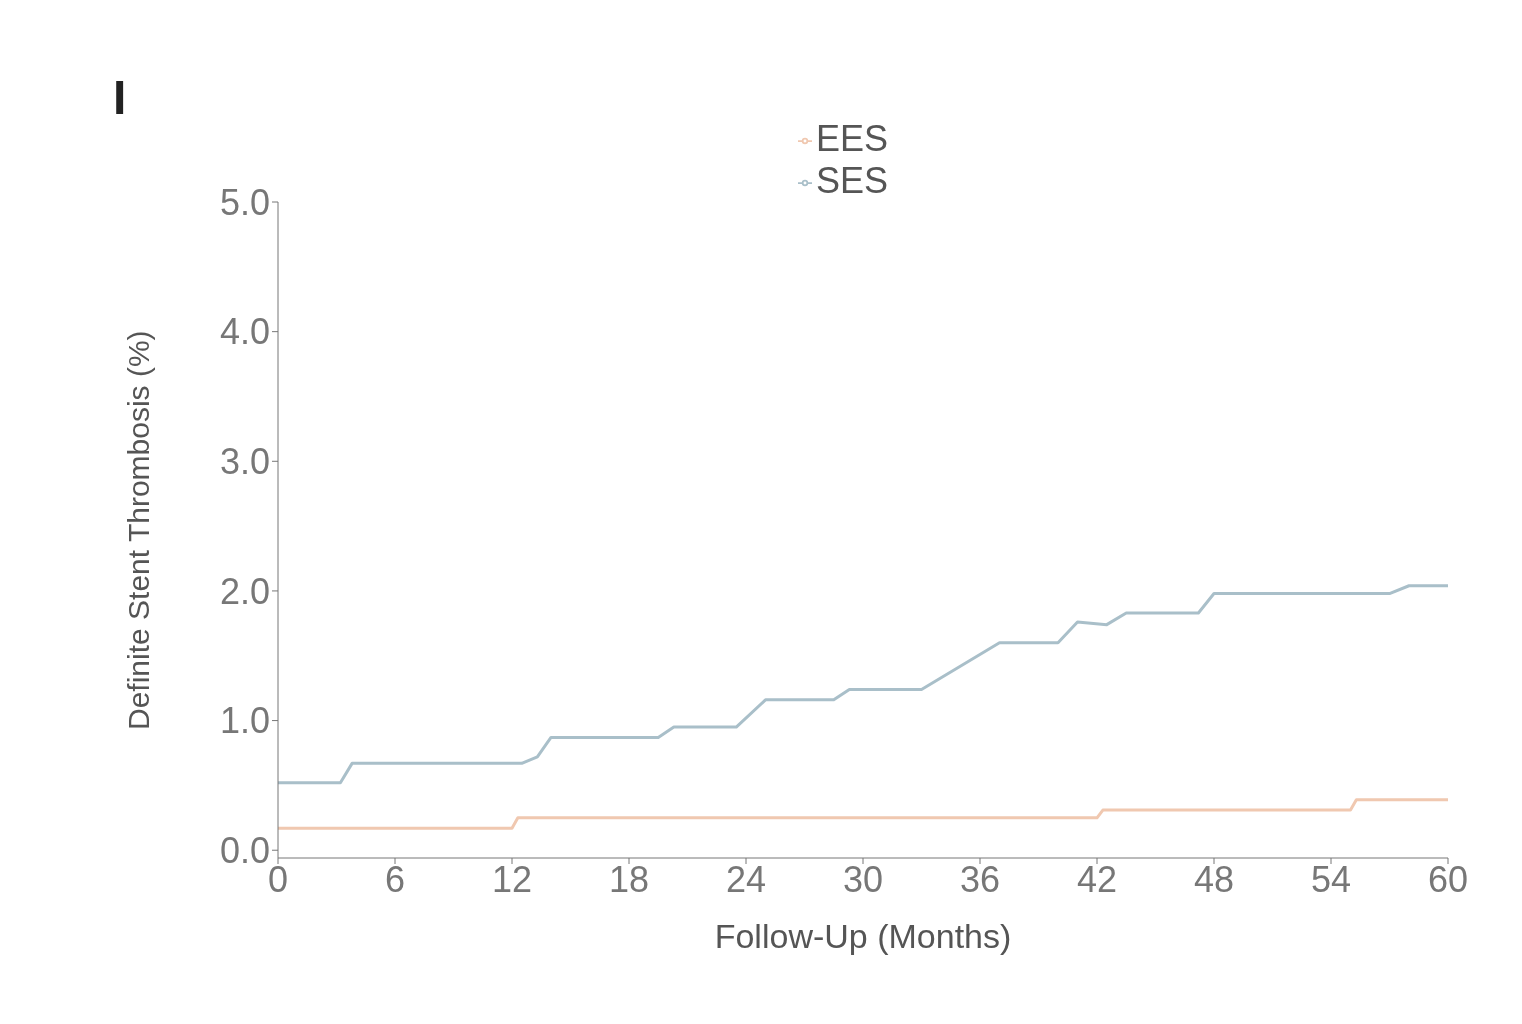 Image resolution: width=1522 pixels, height=1024 pixels. Describe the element at coordinates (863, 936) in the screenshot. I see `x-axis-title: Follow-Up (Months)` at that location.